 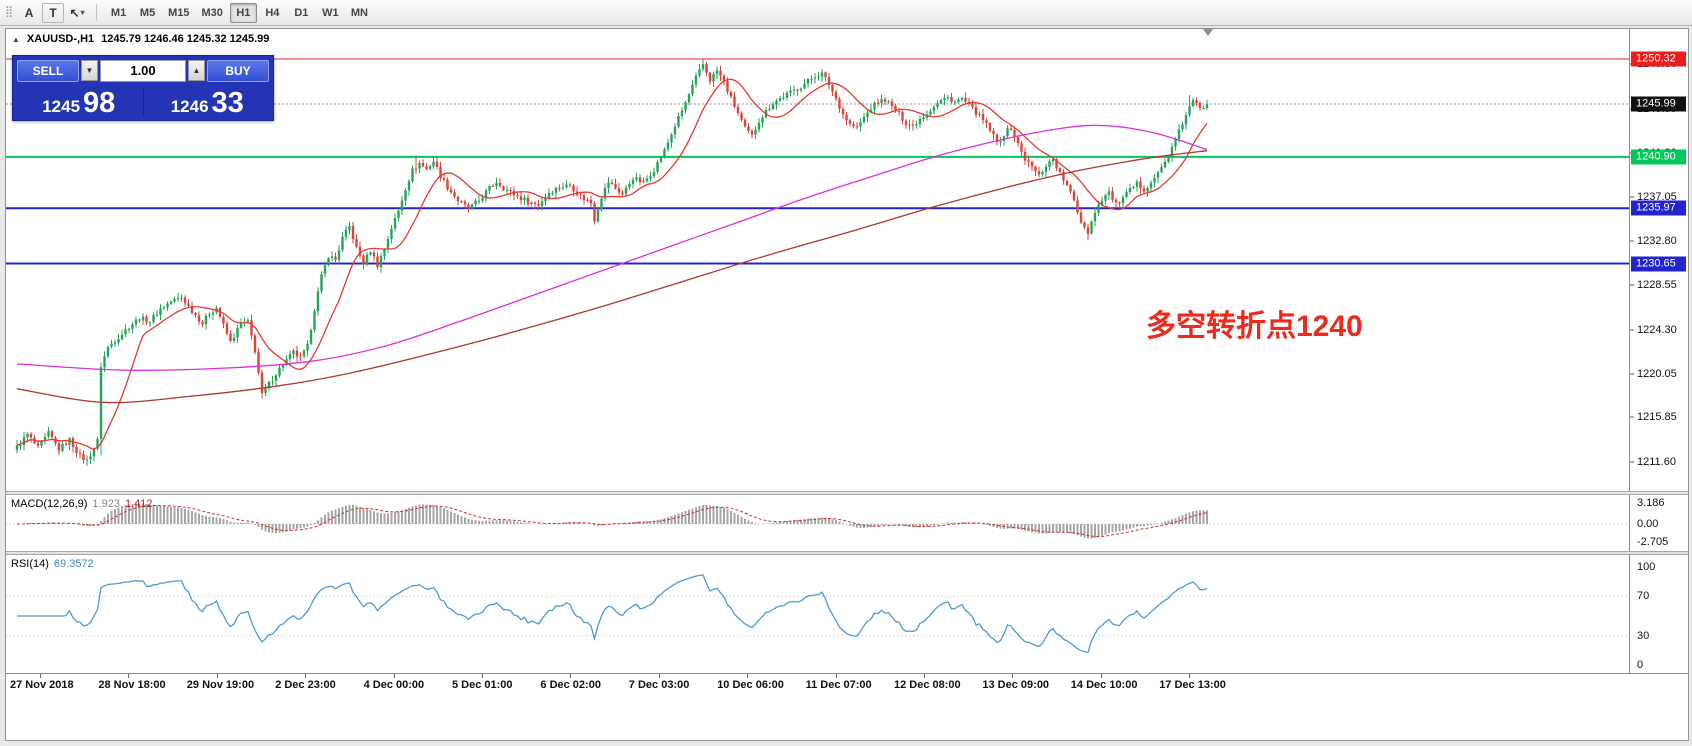 I want to click on x-axis-label: 5 Dec 01:00, so click(x=482, y=685).